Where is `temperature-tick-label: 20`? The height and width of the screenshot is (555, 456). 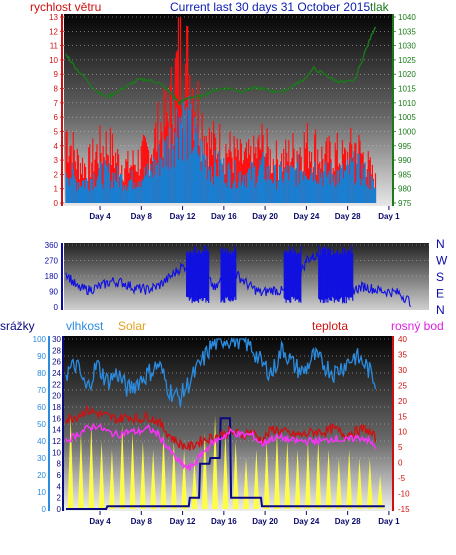
temperature-tick-label: 20 is located at coordinates (402, 401).